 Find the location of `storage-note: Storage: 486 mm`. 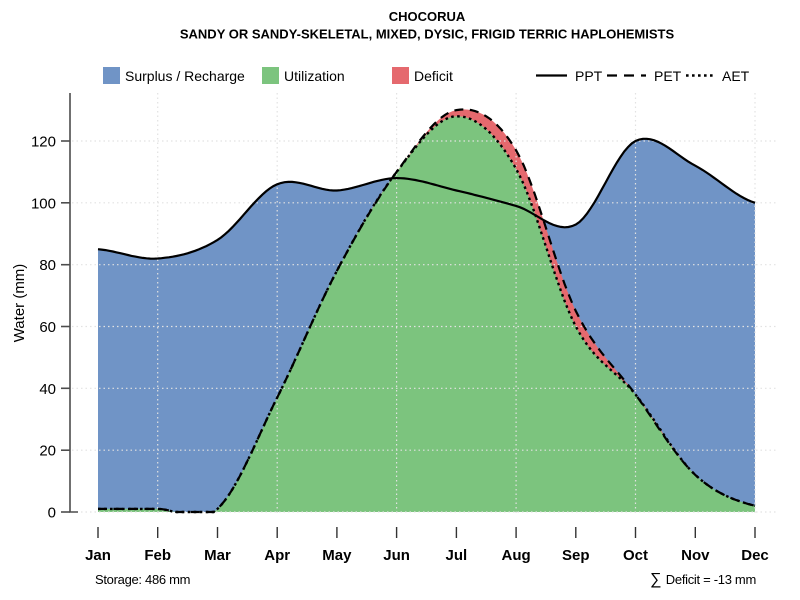

storage-note: Storage: 486 mm is located at coordinates (142, 579).